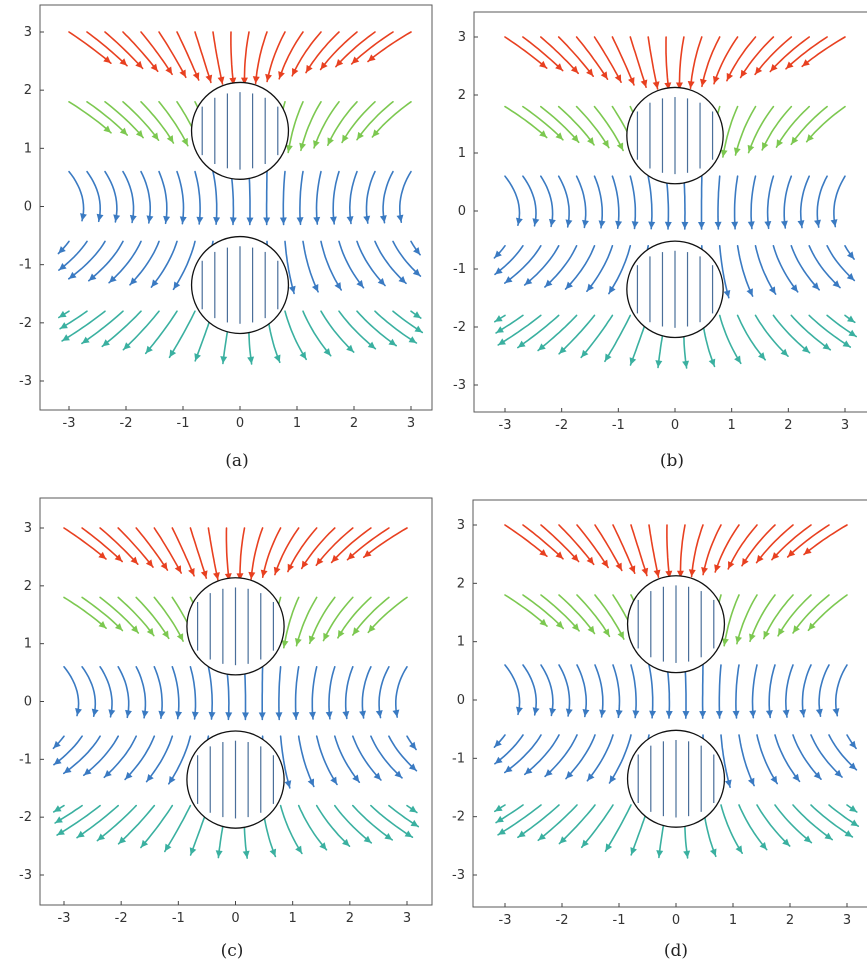 The width and height of the screenshot is (867, 968). Describe the element at coordinates (25, 875) in the screenshot. I see `y-tick-label: -3` at that location.